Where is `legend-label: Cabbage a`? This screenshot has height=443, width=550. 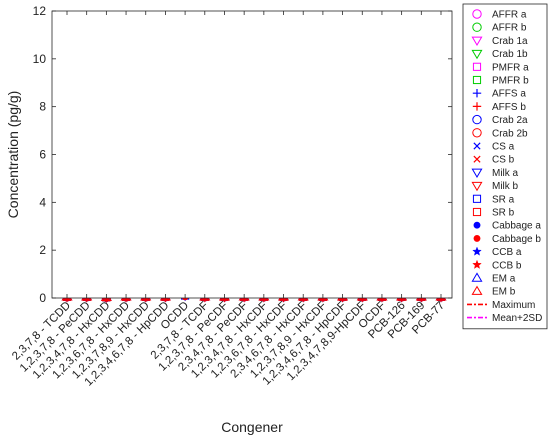
legend-label: Cabbage a is located at coordinates (516, 226).